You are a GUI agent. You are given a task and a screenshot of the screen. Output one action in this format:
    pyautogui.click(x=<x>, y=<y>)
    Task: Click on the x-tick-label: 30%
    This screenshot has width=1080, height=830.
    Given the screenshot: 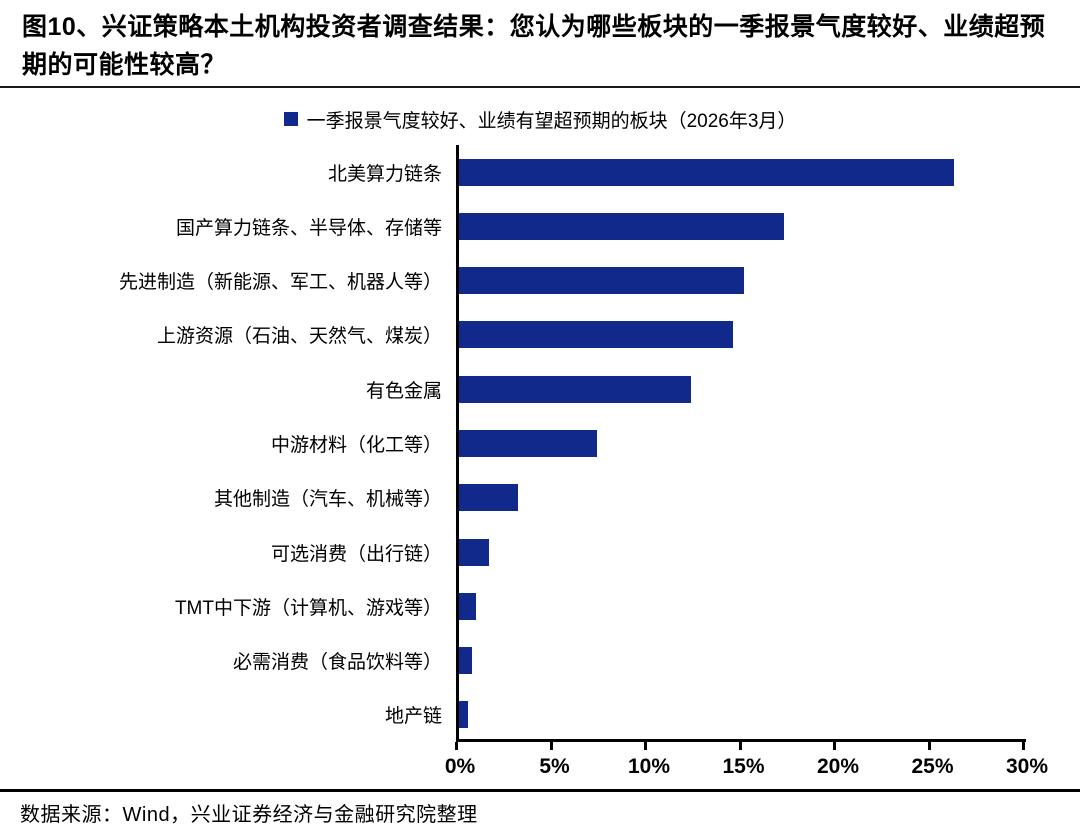 What is the action you would take?
    pyautogui.click(x=1027, y=766)
    